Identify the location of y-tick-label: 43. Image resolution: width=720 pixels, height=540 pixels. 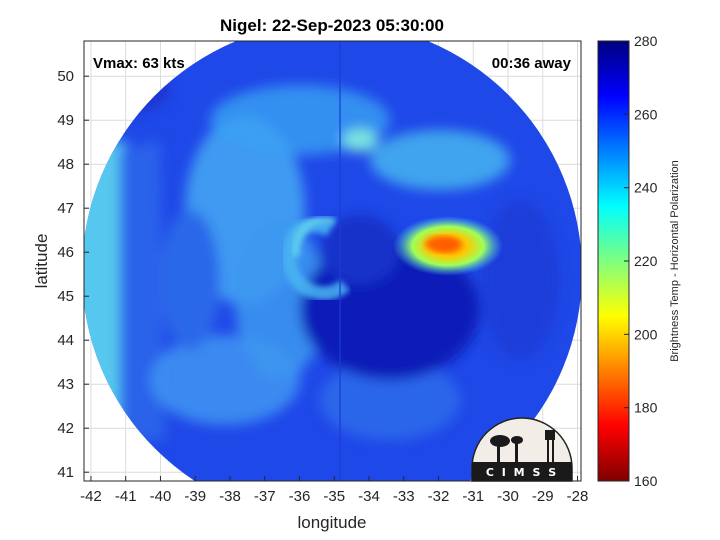
(65, 384).